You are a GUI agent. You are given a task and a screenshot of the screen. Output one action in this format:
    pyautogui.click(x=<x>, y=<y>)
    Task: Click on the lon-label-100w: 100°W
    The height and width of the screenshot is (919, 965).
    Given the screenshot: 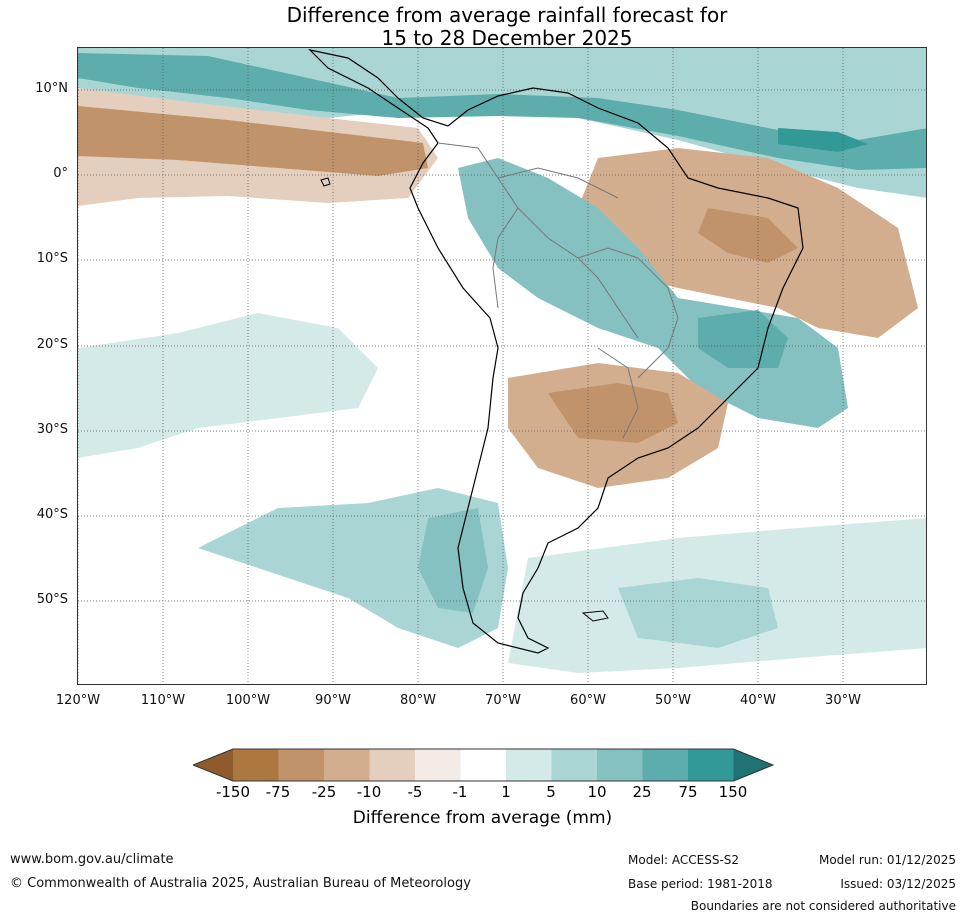 What is the action you would take?
    pyautogui.click(x=248, y=700)
    